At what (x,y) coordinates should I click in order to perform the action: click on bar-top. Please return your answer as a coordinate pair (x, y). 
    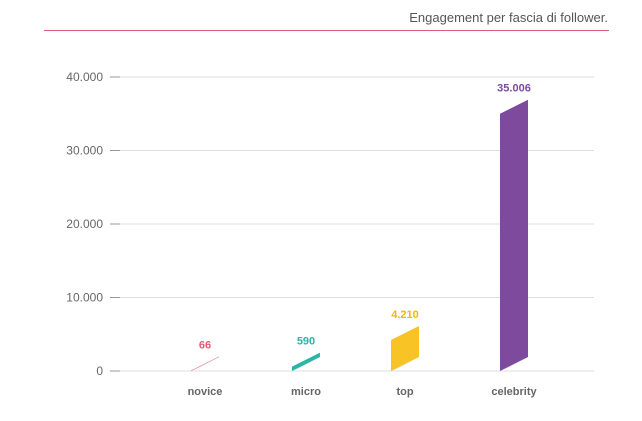
    Looking at the image, I should click on (405, 348).